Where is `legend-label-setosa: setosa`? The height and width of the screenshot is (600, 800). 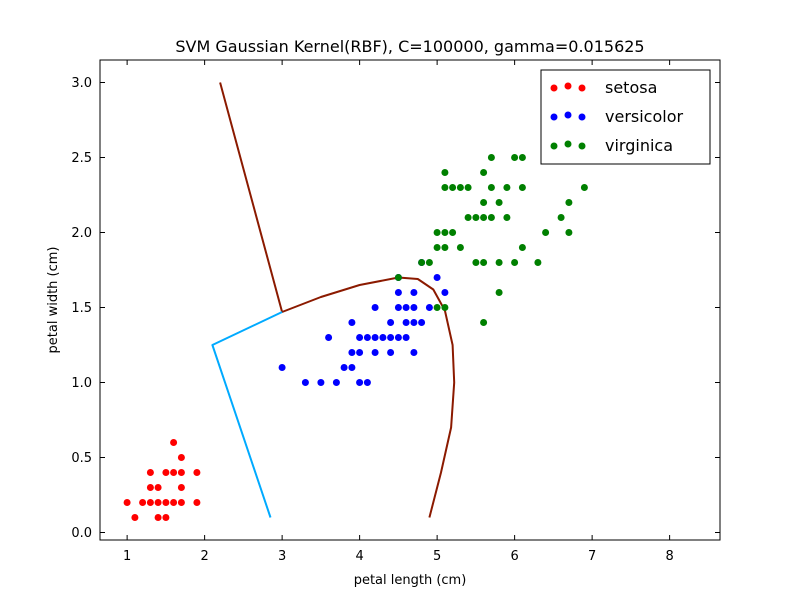 legend-label-setosa: setosa is located at coordinates (631, 87).